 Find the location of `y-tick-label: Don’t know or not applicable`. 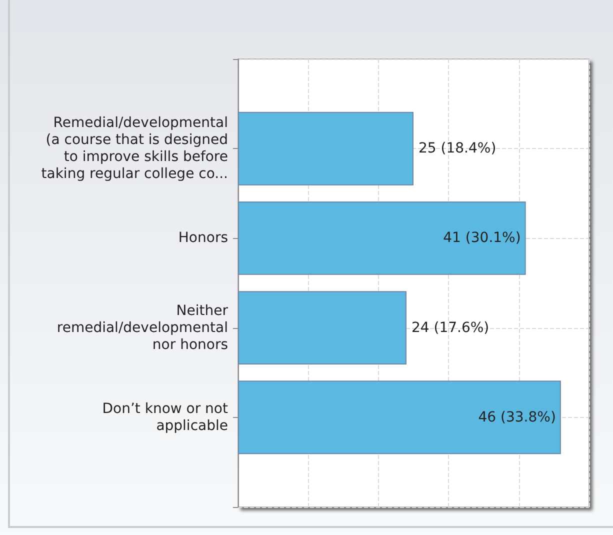

y-tick-label: Don’t know or not applicable is located at coordinates (165, 417).